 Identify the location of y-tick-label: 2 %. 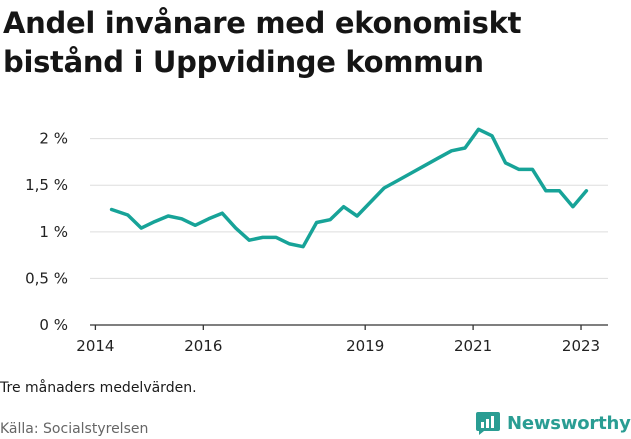
(53, 139).